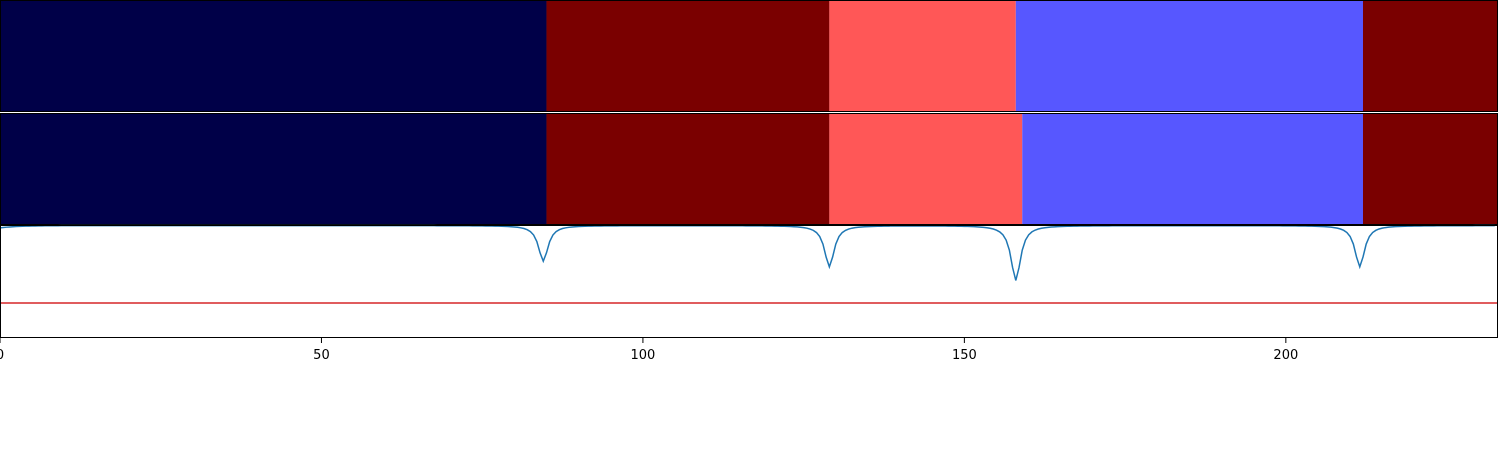 The height and width of the screenshot is (450, 1500). What do you see at coordinates (321, 355) in the screenshot?
I see `x-tick-label-1: 50` at bounding box center [321, 355].